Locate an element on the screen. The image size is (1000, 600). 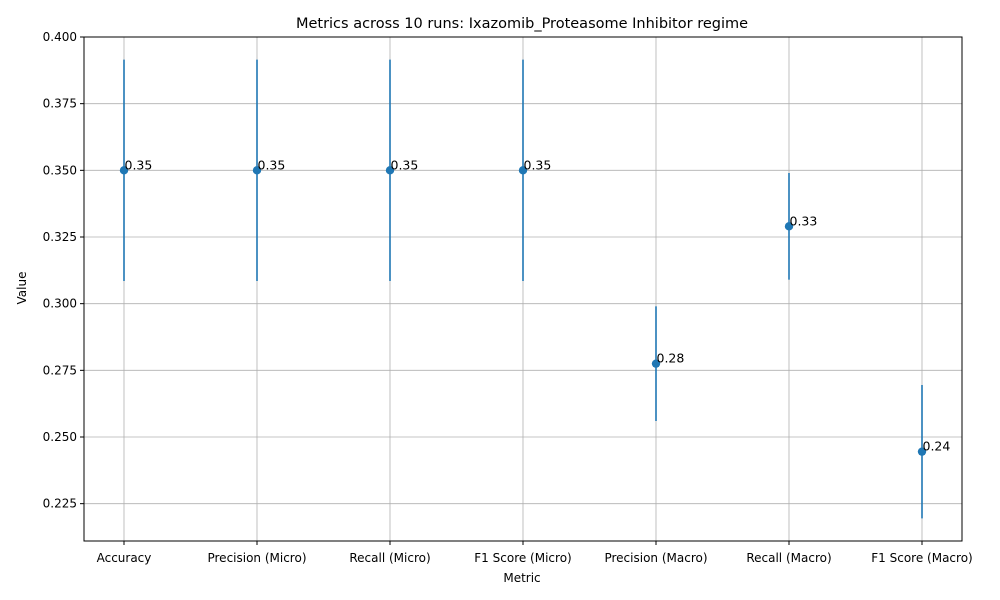
y-tick-label: 0.350 is located at coordinates (60, 170).